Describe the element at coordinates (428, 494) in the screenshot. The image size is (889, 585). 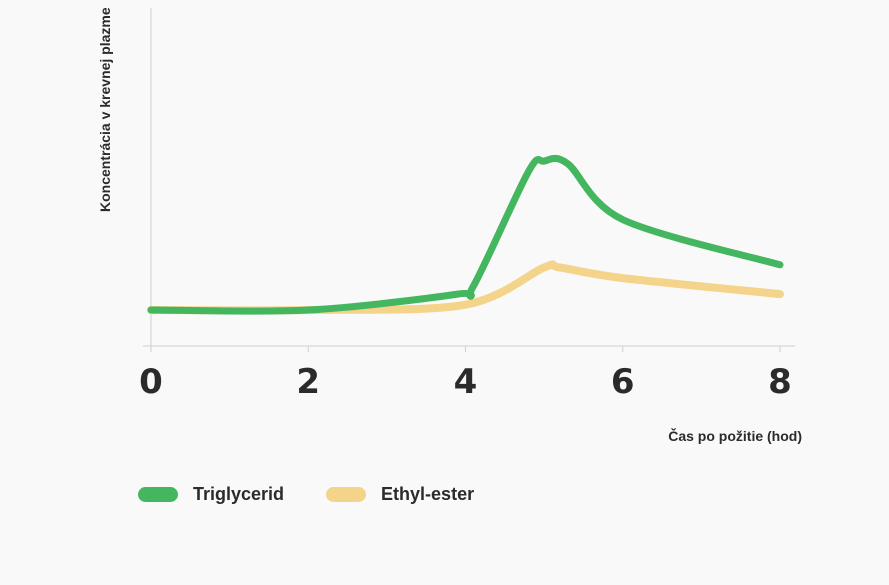
I see `legend-label-ethyl-ester: Ethyl-ester` at that location.